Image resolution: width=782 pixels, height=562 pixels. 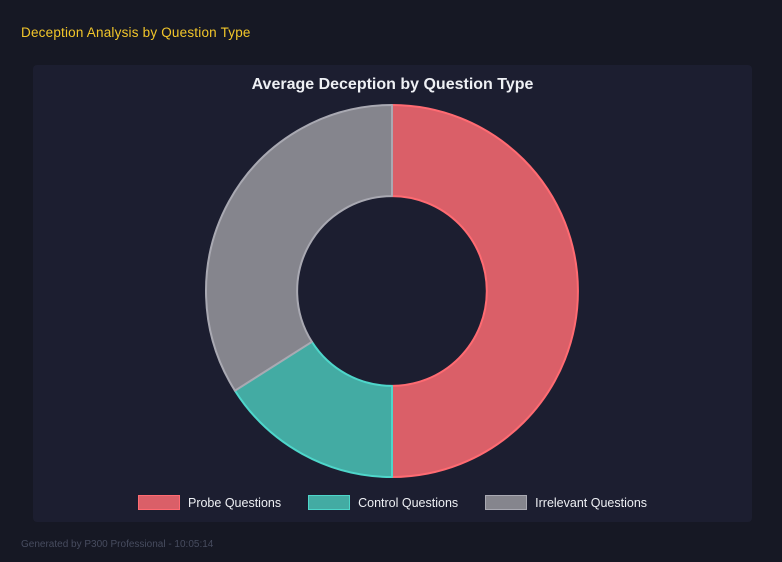 What do you see at coordinates (392, 84) in the screenshot?
I see `chart-title: Average Deception by Question Type` at bounding box center [392, 84].